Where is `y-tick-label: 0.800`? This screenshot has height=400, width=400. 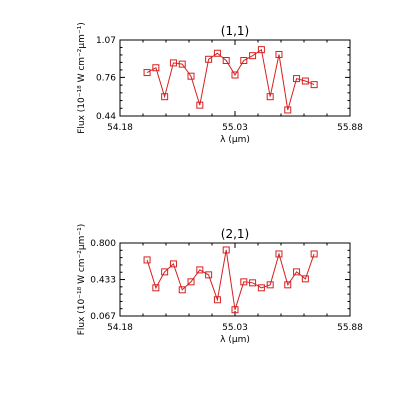 y-tick-label: 0.800 is located at coordinates (103, 244).